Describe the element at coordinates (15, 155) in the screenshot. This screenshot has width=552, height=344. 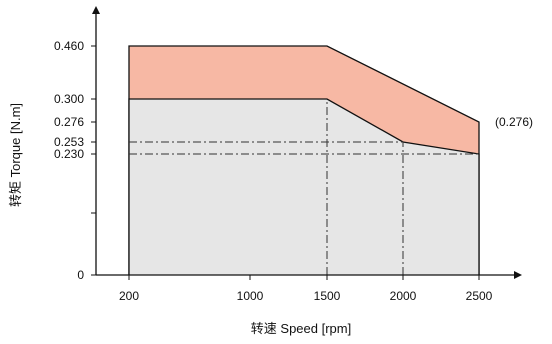
I see `y-axis-title: 转矩 Torque [N.m]` at that location.